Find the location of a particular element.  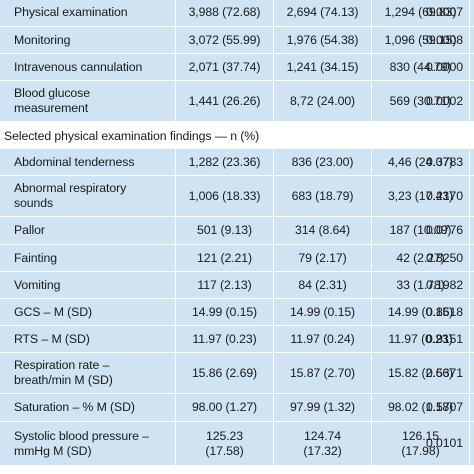

total-value: 501 (9.13) is located at coordinates (225, 230).